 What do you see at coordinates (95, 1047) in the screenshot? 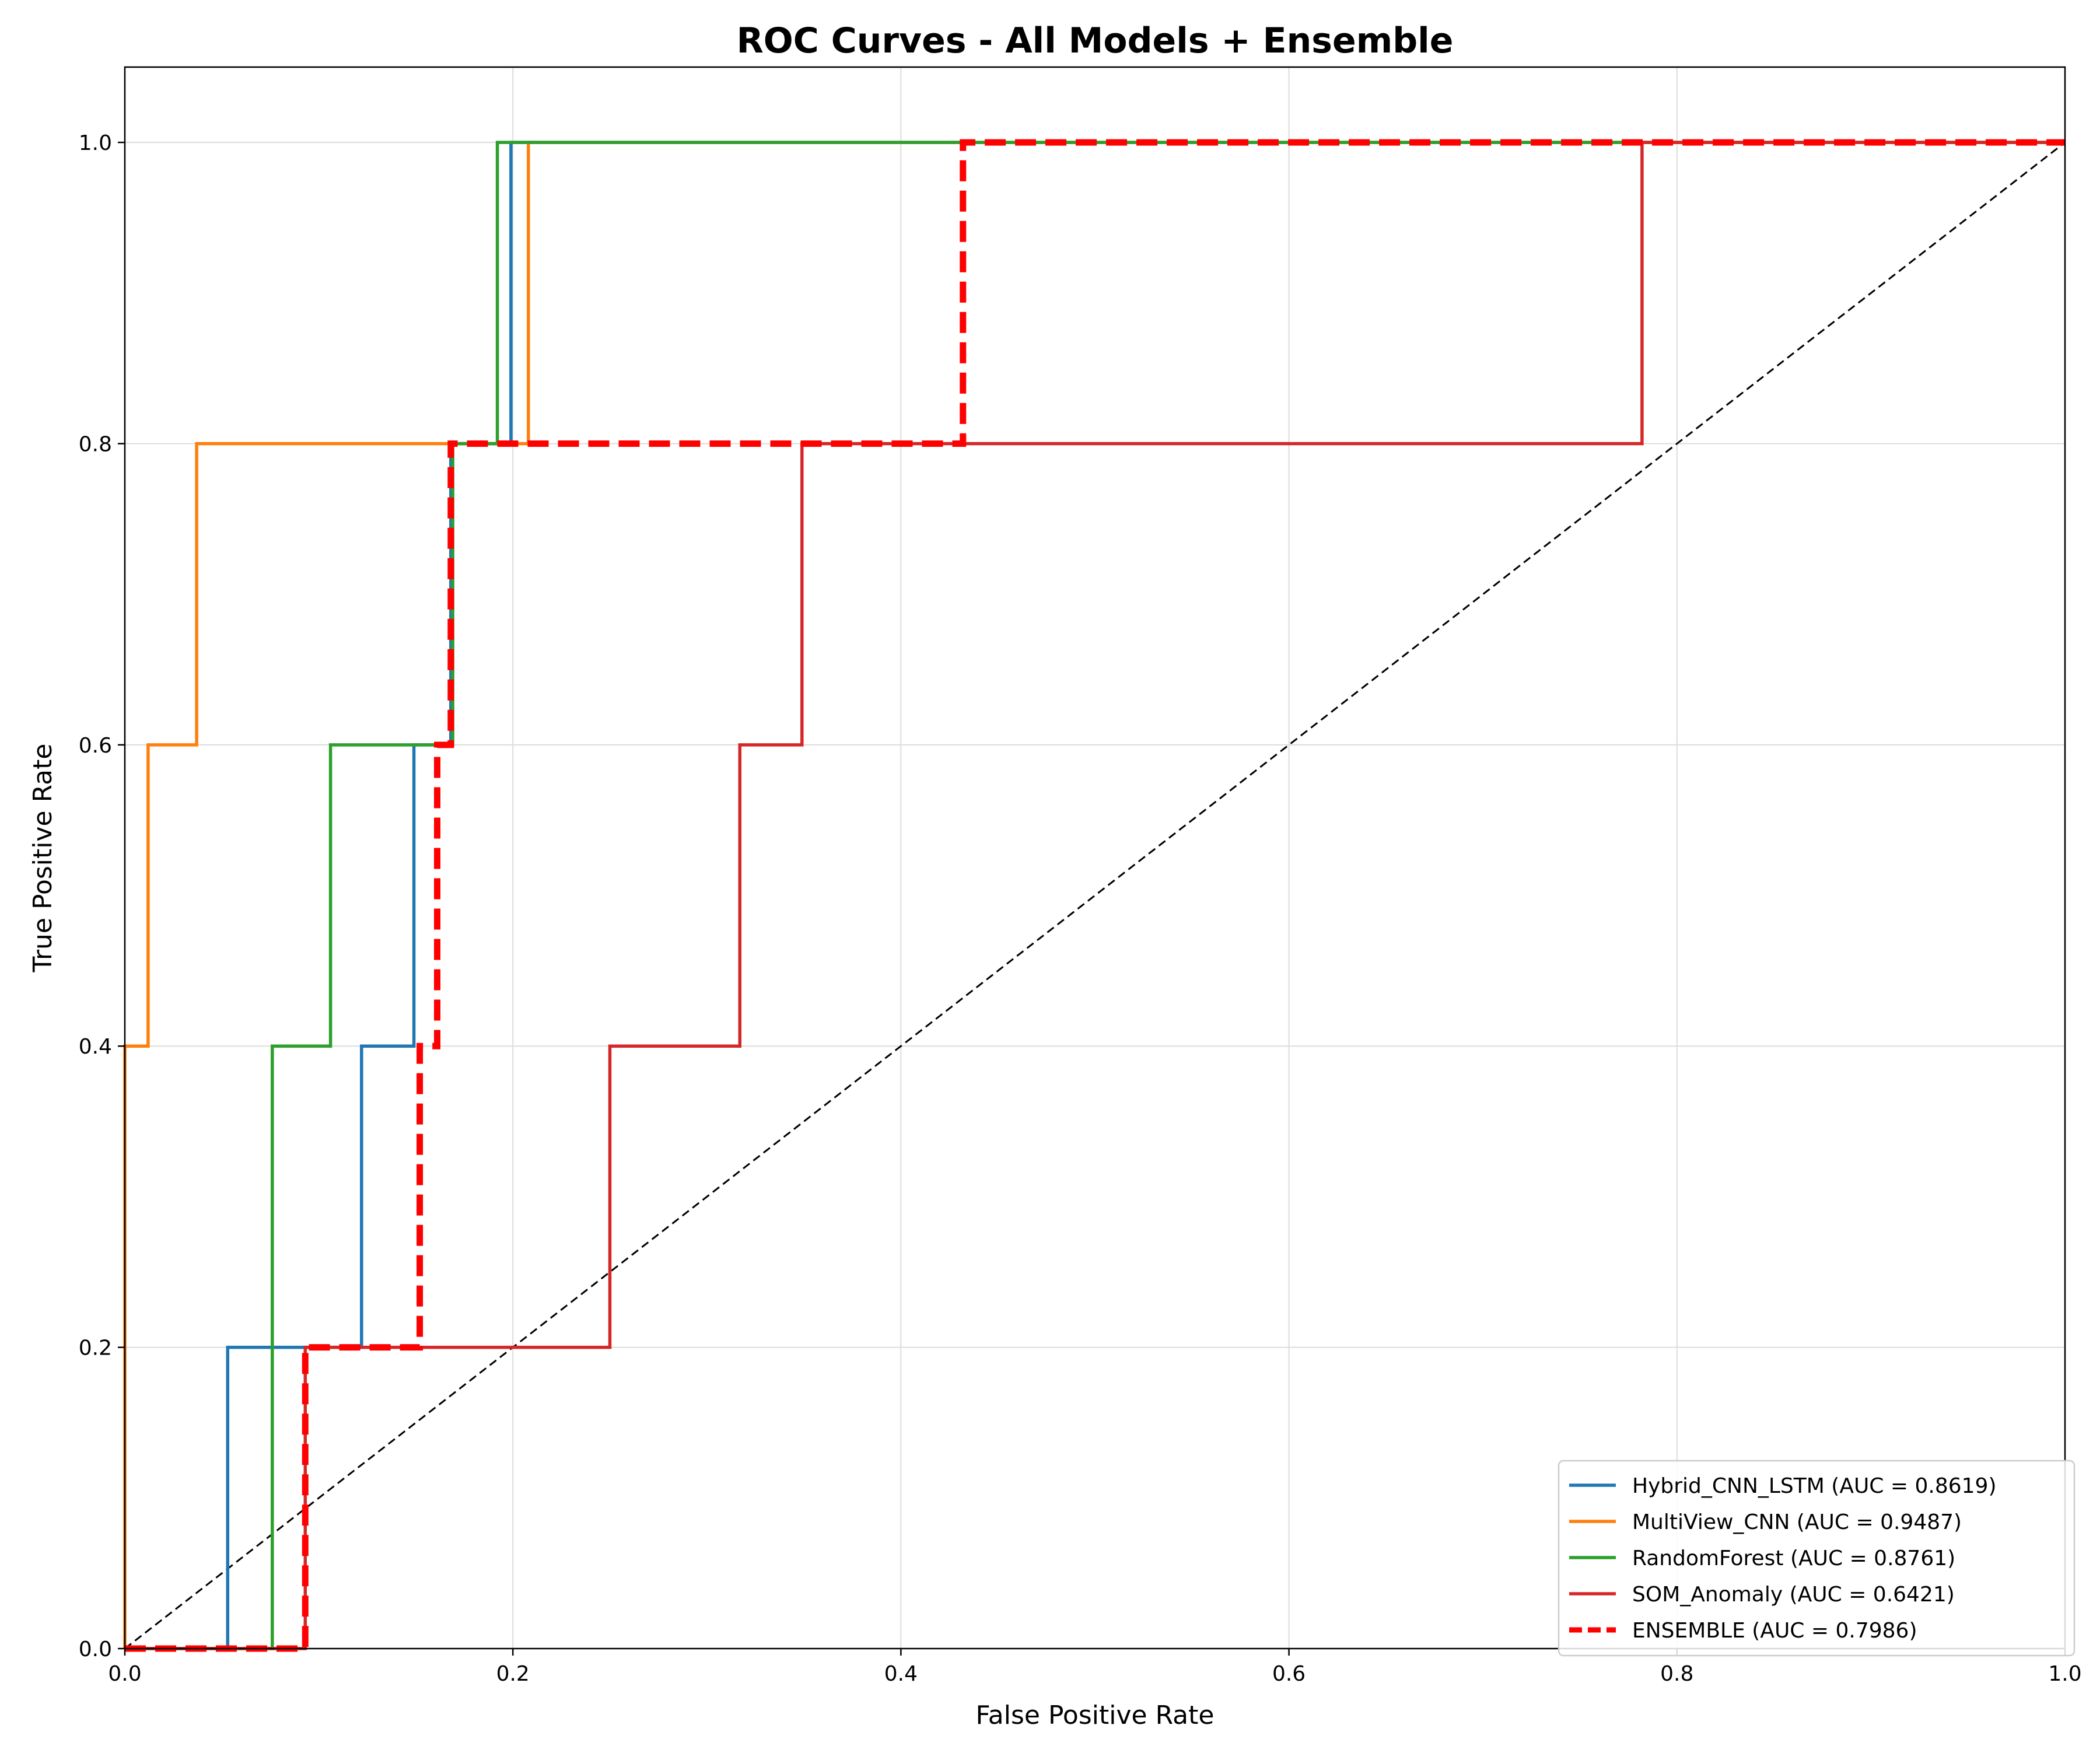
I see `y-tick-label: 0.4` at bounding box center [95, 1047].